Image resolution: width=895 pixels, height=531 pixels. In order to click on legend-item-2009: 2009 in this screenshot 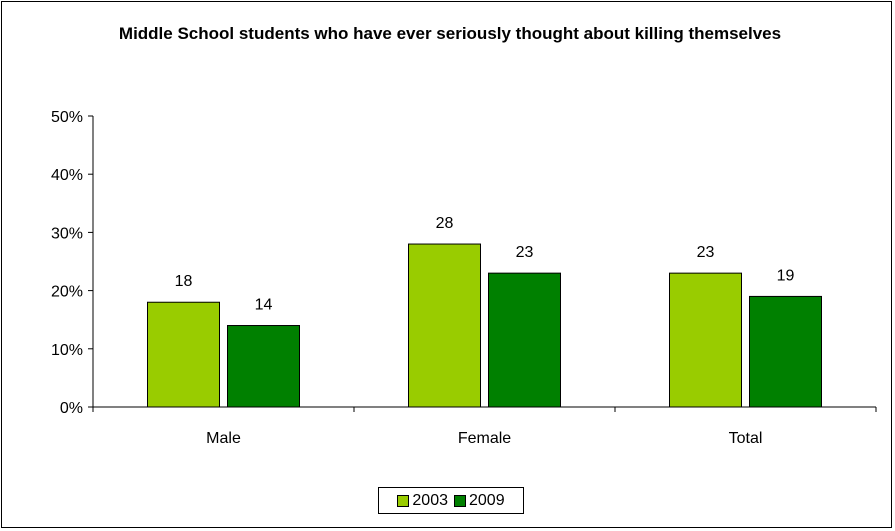, I will do `click(479, 501)`.